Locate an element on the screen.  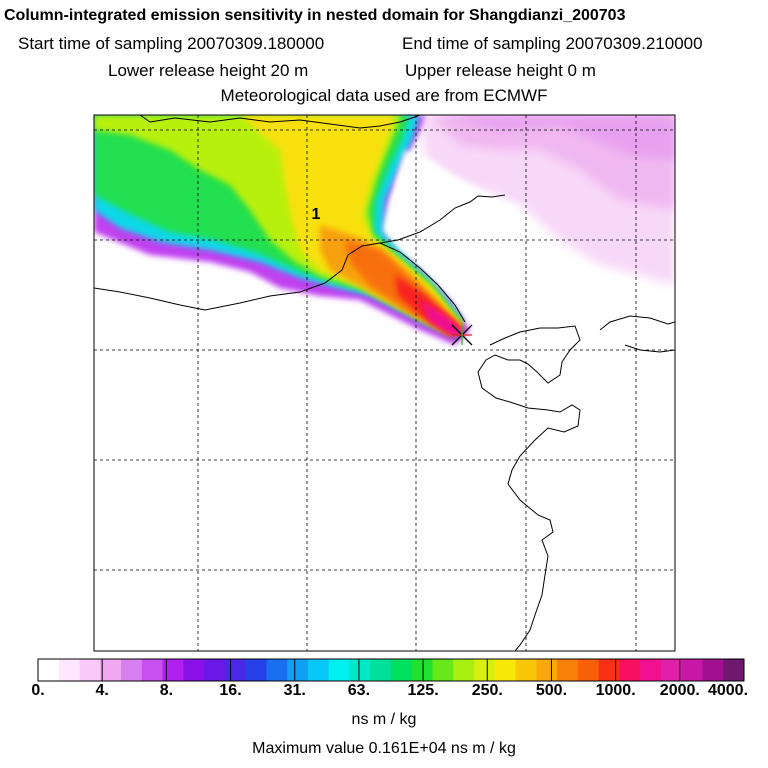
max-value: Maximum value 0.161E+04 ns m / kg is located at coordinates (384, 748).